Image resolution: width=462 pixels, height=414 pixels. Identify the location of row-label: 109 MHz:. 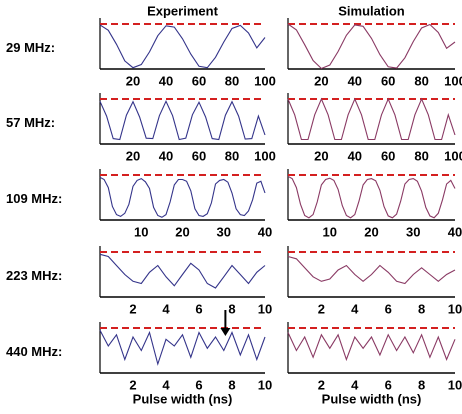
(34, 198).